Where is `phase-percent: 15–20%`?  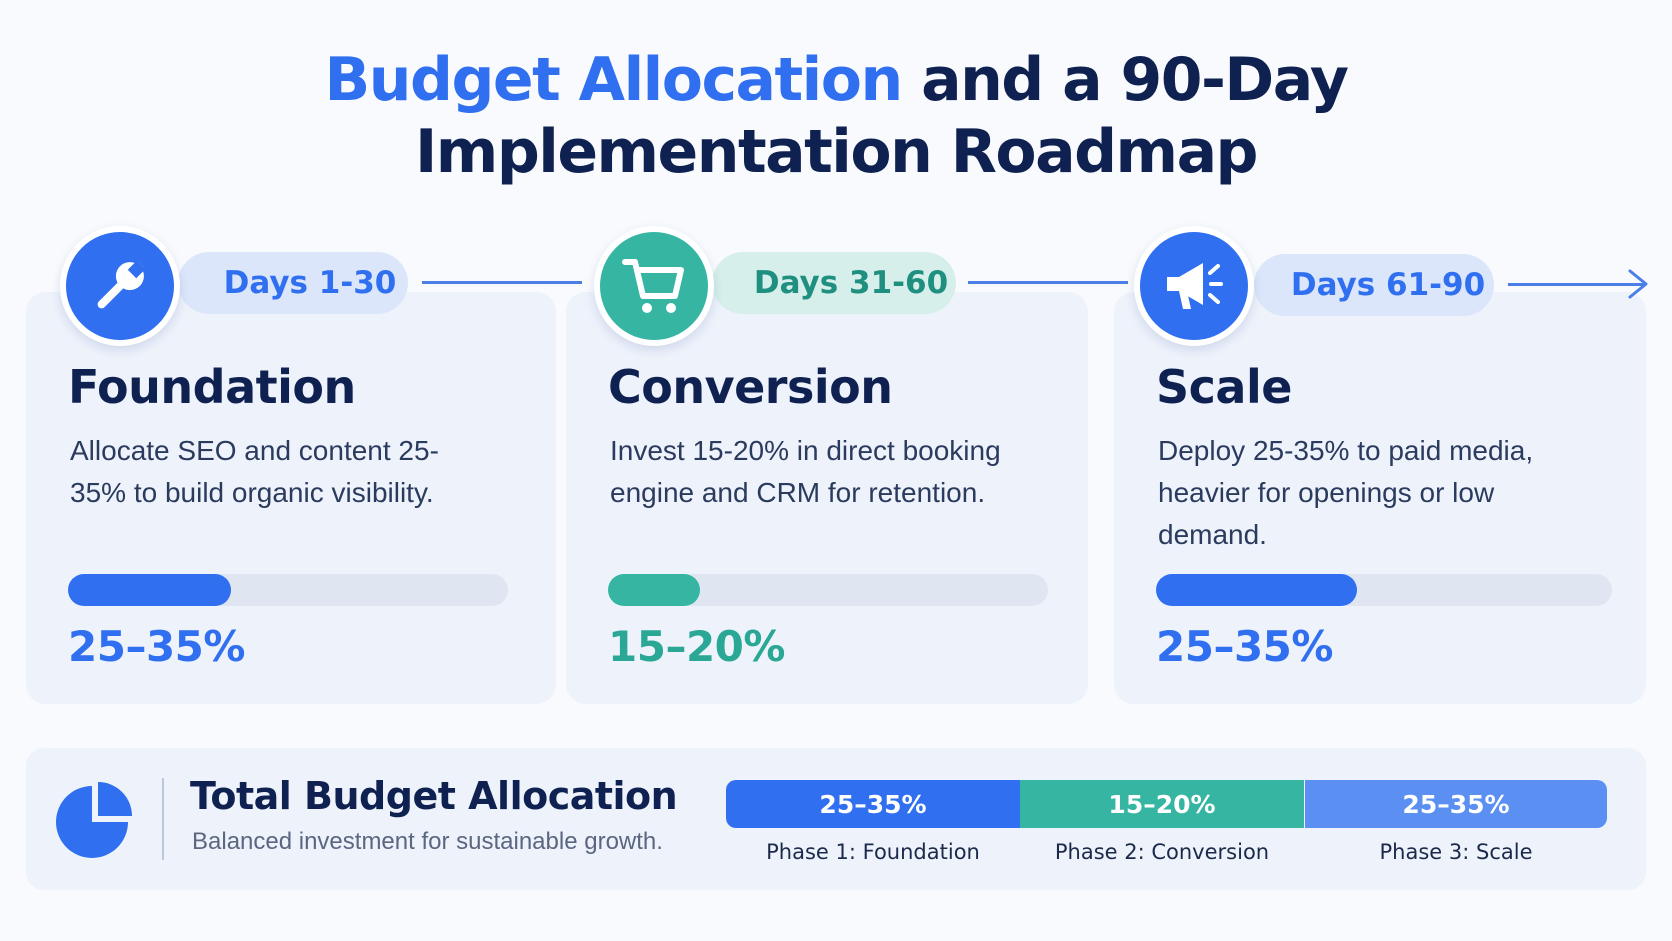 phase-percent: 15–20% is located at coordinates (696, 646).